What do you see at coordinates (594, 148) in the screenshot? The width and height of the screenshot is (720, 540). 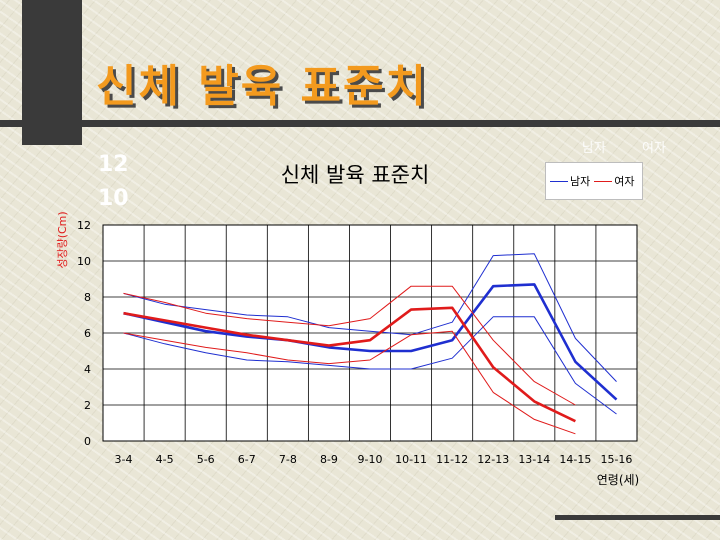 I see `faint-legend-label: 남자` at bounding box center [594, 148].